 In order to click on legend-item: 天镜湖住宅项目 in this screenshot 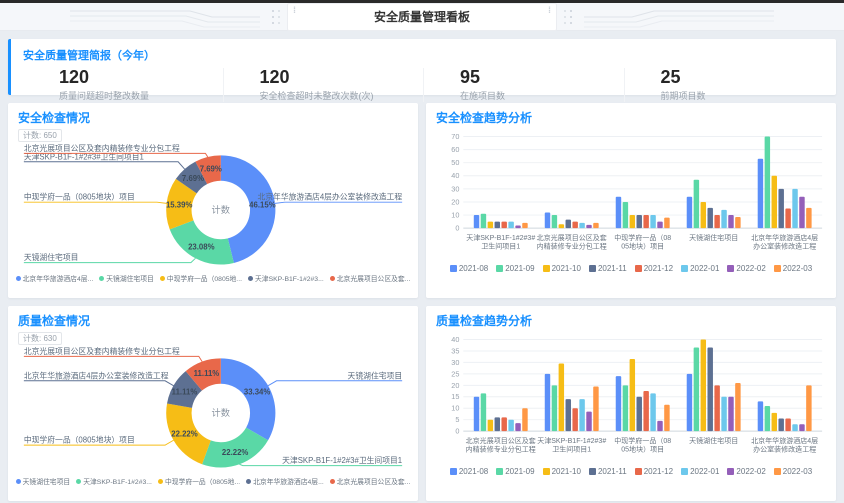, I will do `click(126, 278)`.